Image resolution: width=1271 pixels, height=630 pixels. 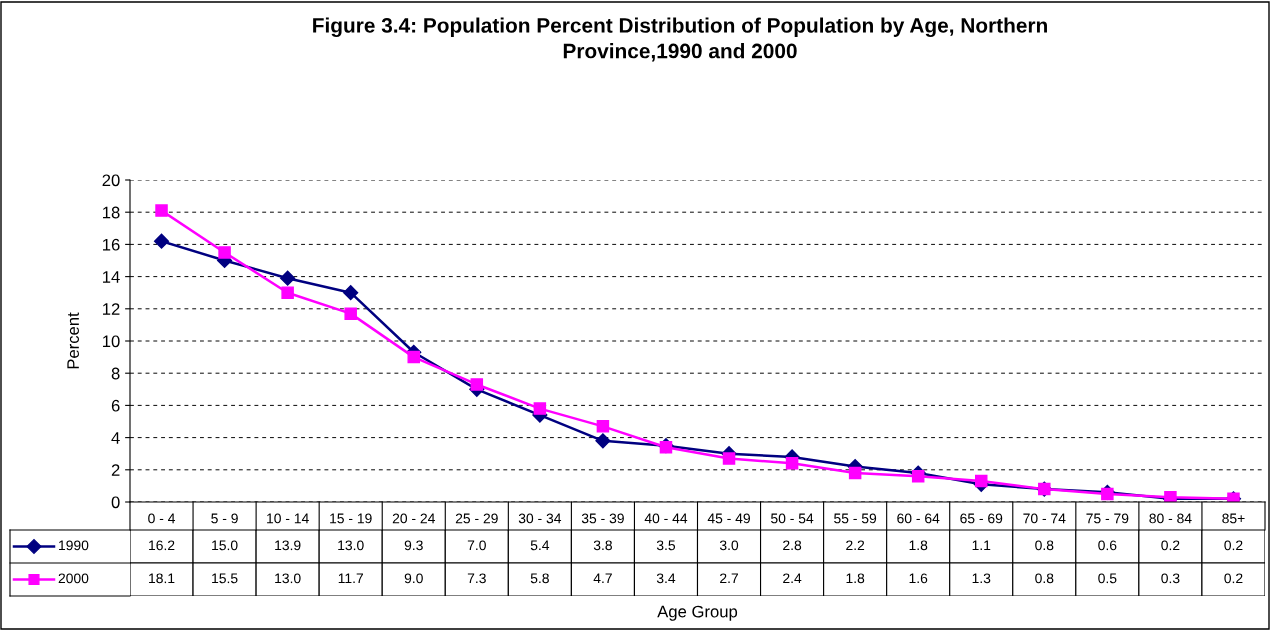 I want to click on y-tick-label: 10, so click(x=111, y=341).